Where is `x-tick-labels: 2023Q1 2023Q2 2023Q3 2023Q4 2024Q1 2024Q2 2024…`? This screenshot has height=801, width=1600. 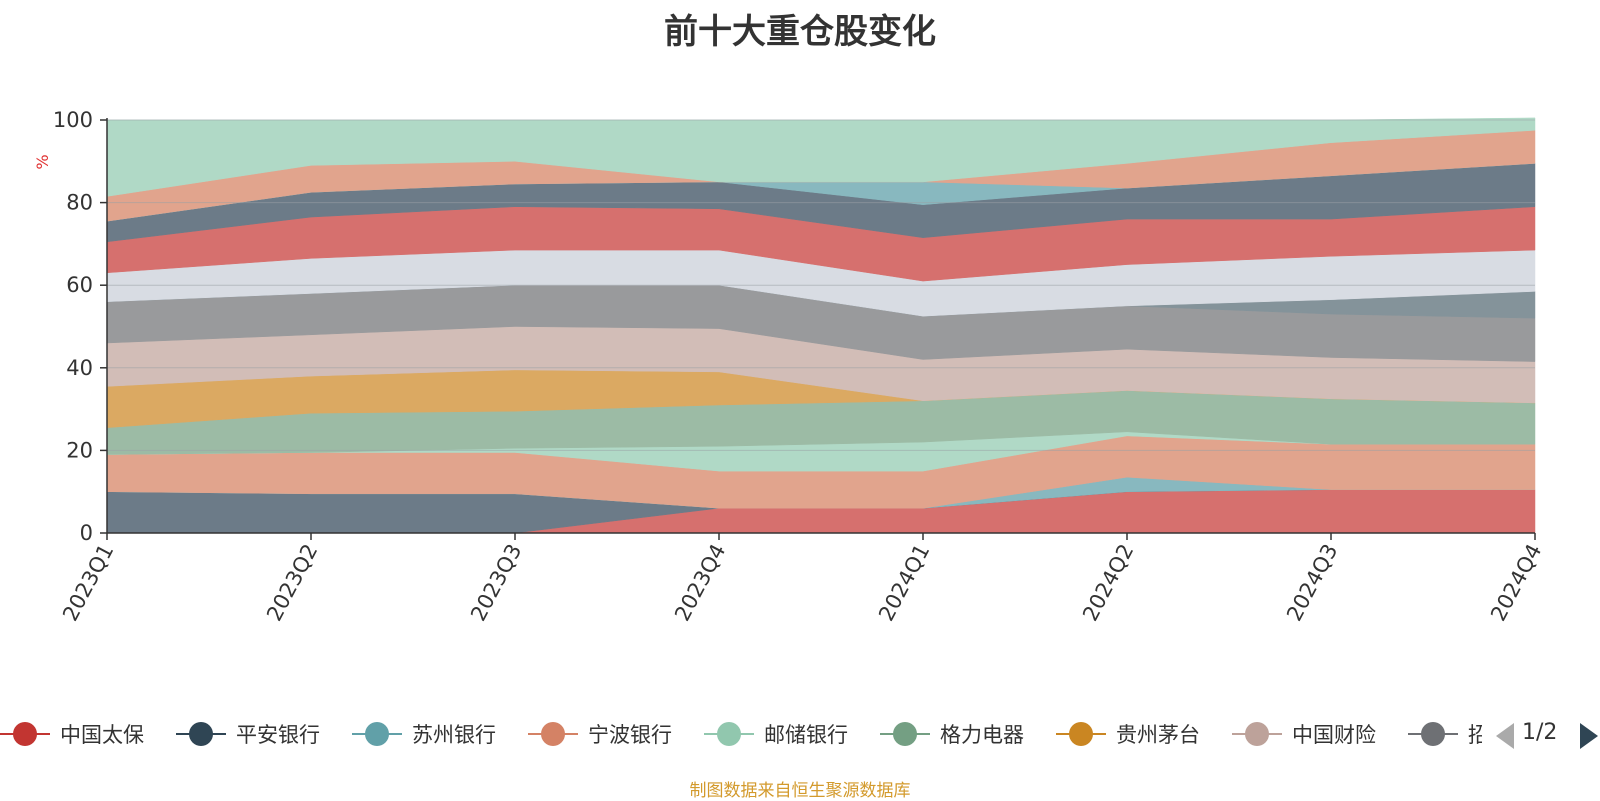 x-tick-labels: 2023Q1 2023Q2 2023Q3 2023Q4 2024Q1 2024Q2 2024… is located at coordinates (802, 582).